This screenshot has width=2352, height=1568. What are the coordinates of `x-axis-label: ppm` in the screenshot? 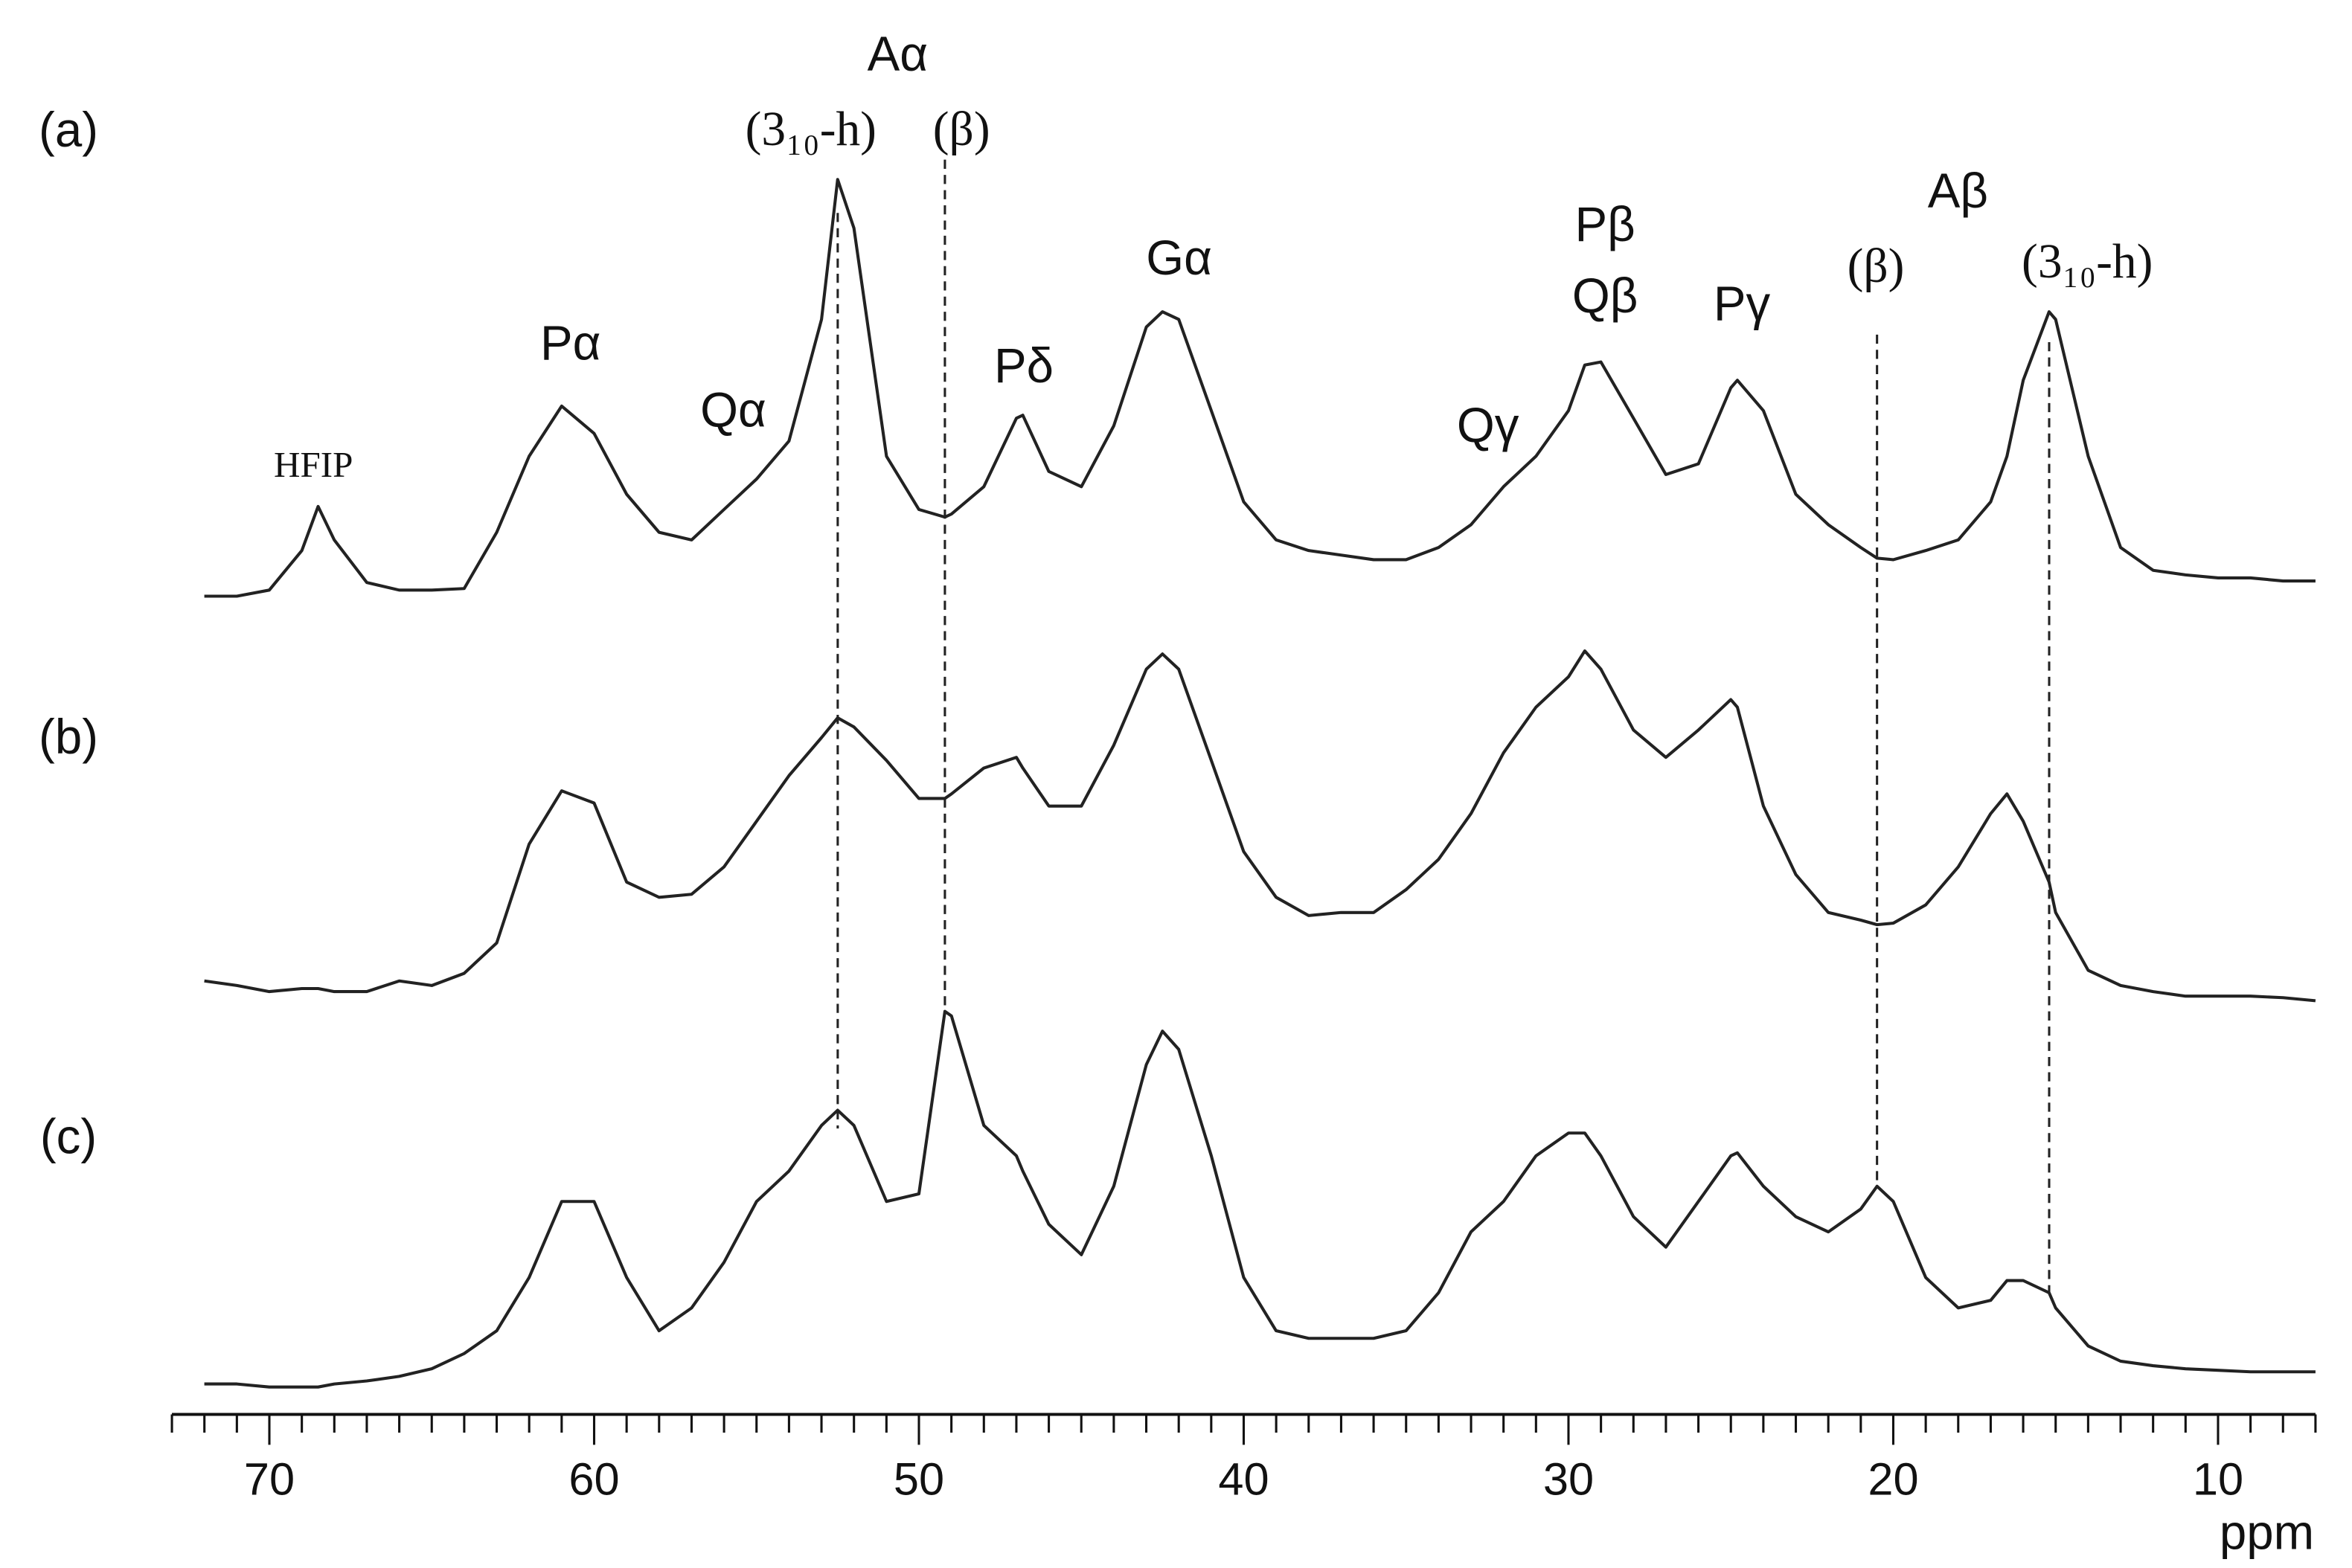 It's located at (2267, 1532).